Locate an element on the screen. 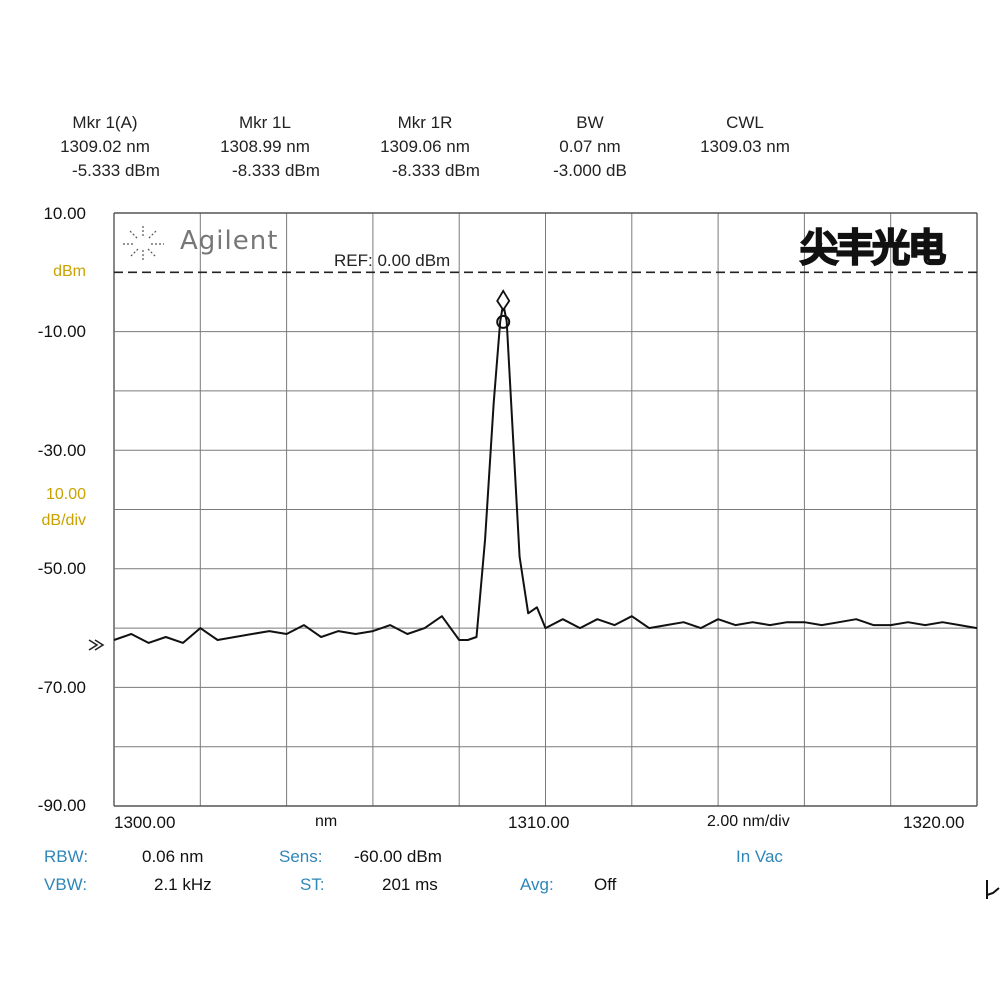 Image resolution: width=1000 pixels, height=1000 pixels. medium-label: In Vac is located at coordinates (759, 856).